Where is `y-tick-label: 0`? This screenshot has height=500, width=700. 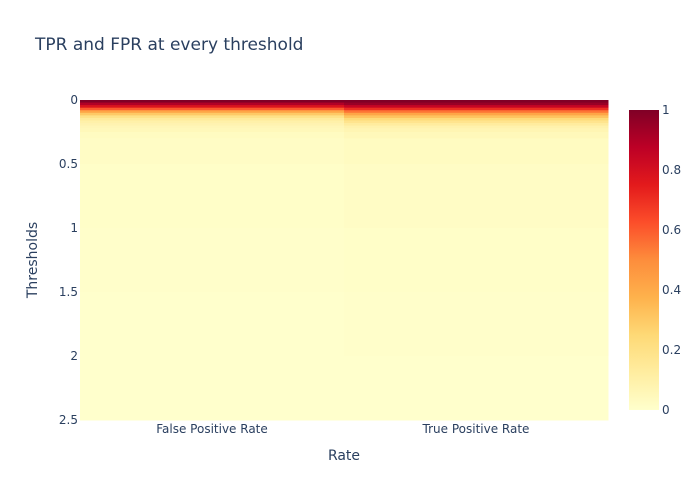 y-tick-label: 0 is located at coordinates (74, 100).